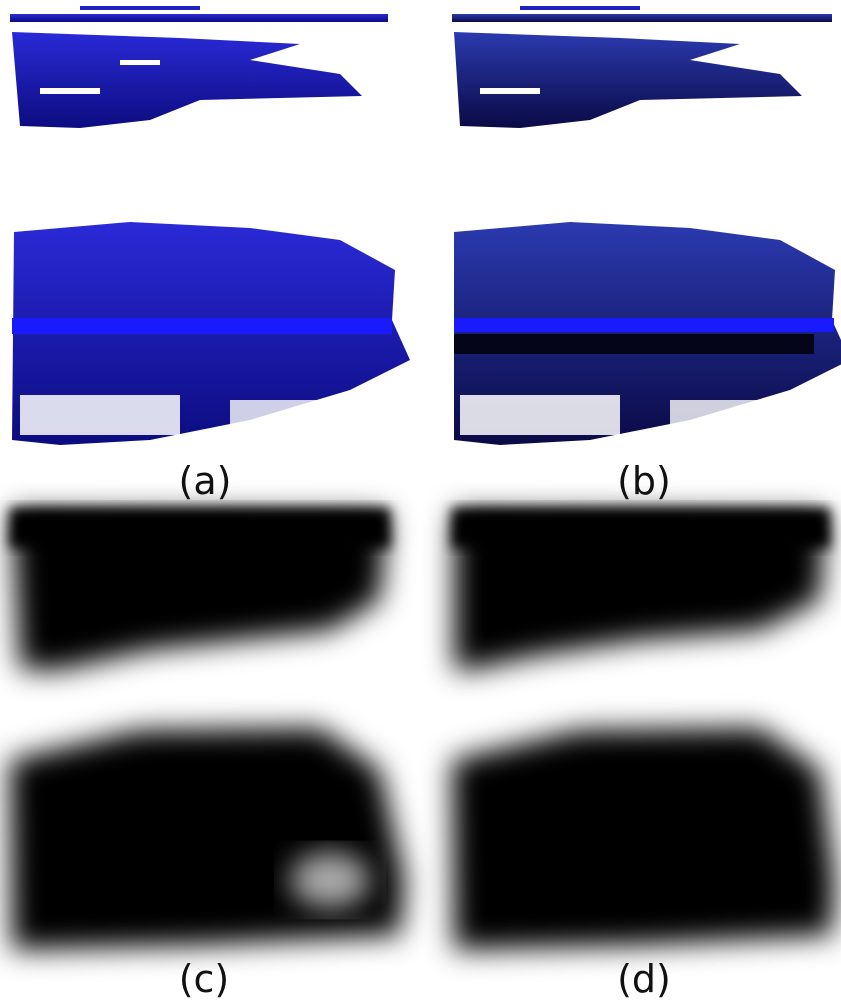  I want to click on panel-label: (a), so click(205, 481).